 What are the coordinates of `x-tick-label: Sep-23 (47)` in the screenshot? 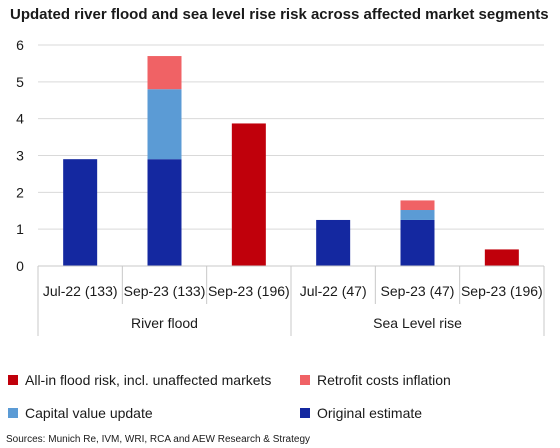 It's located at (418, 291).